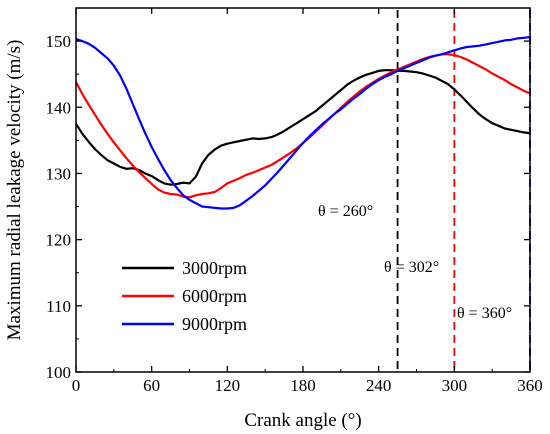 This screenshot has height=434, width=550. Describe the element at coordinates (58, 306) in the screenshot. I see `y-tick-label: 110` at that location.